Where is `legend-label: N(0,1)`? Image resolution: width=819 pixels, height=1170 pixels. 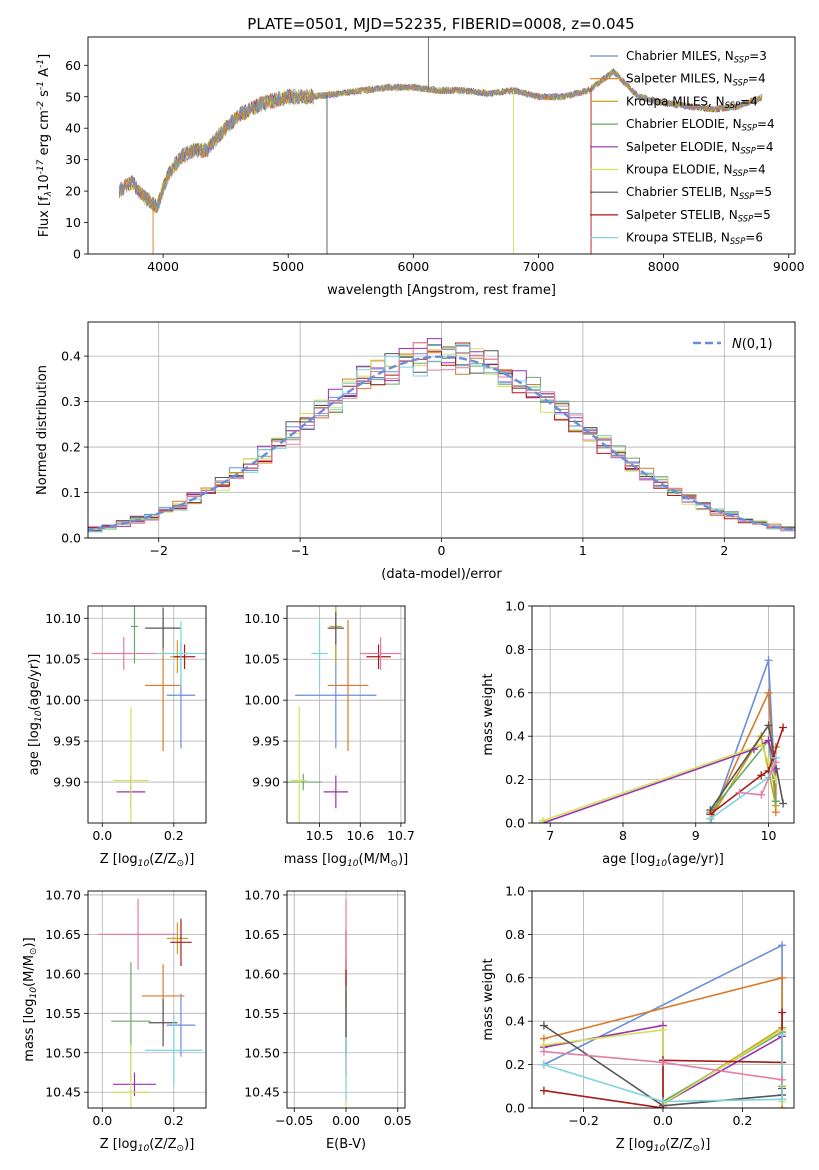 legend-label: N(0,1) is located at coordinates (752, 344).